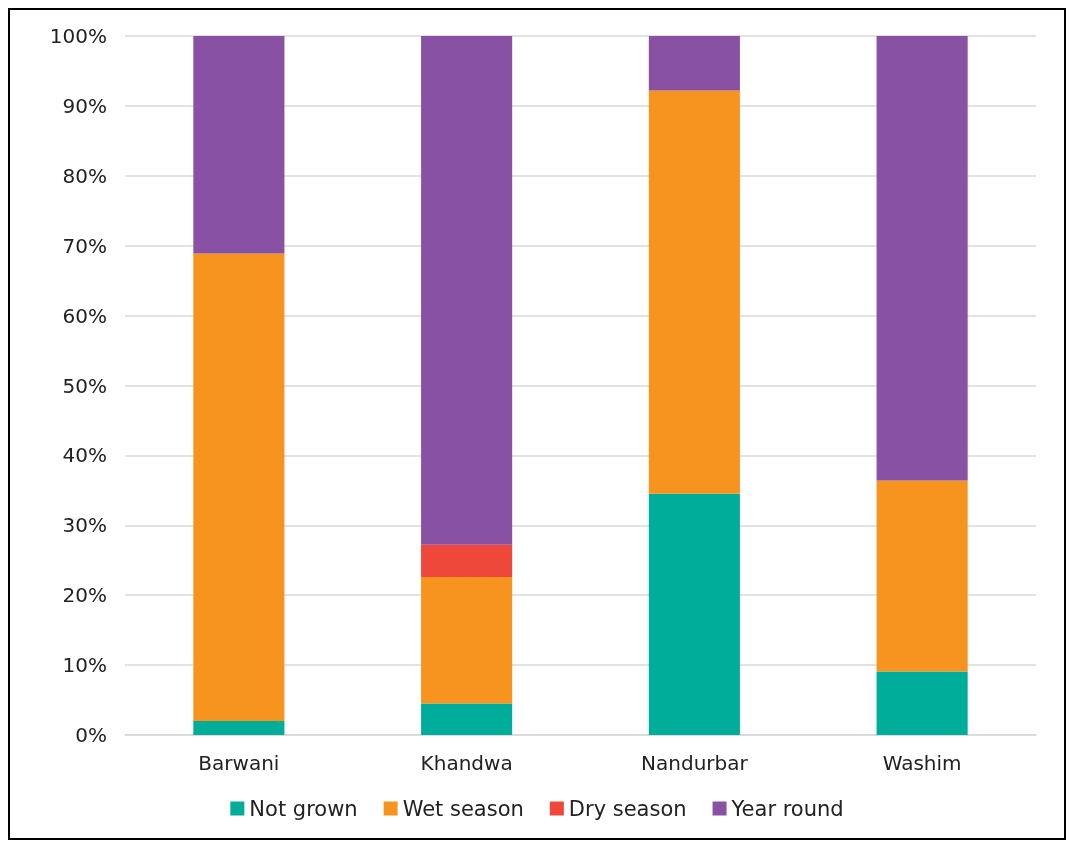 This screenshot has width=1074, height=848. I want to click on y-tick-label: 0%, so click(91, 735).